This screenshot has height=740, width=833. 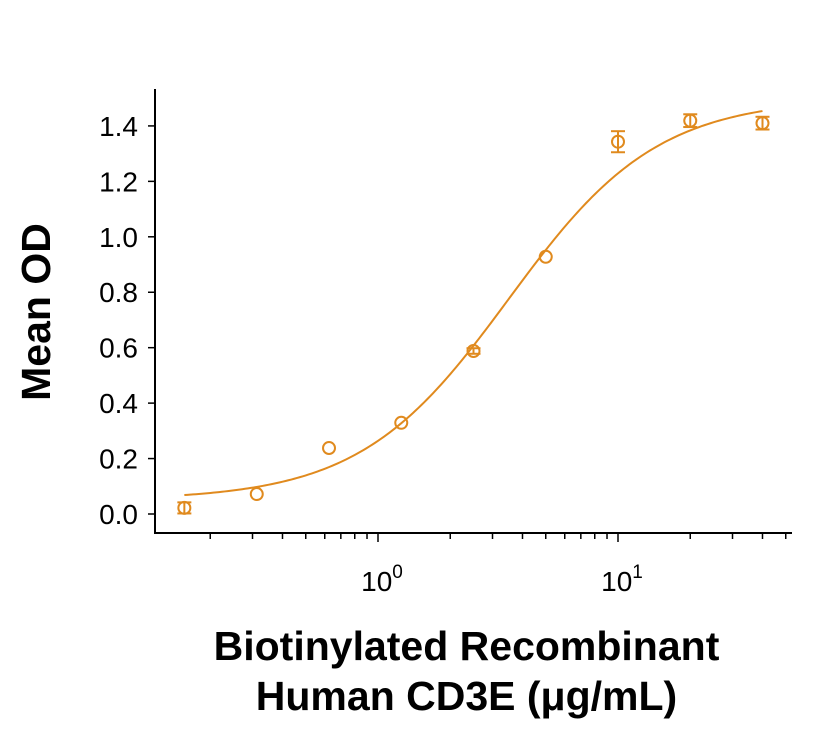 What do you see at coordinates (36, 312) in the screenshot?
I see `y-axis-label: Mean OD` at bounding box center [36, 312].